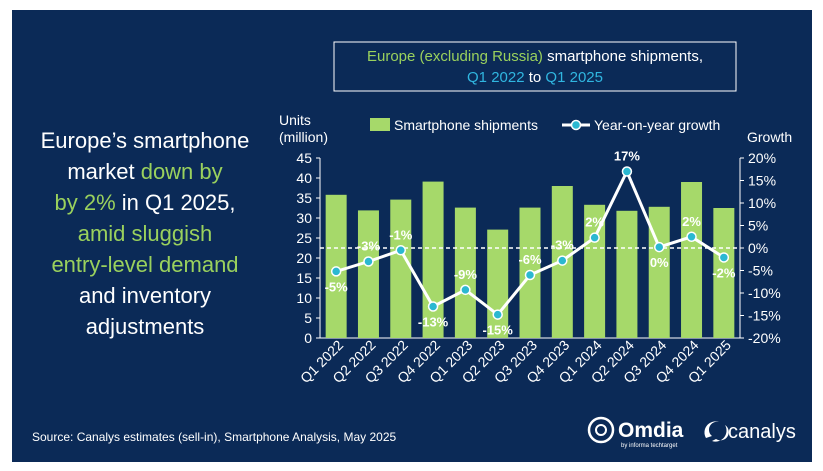  What do you see at coordinates (627, 274) in the screenshot?
I see `bar-q2-2024` at bounding box center [627, 274].